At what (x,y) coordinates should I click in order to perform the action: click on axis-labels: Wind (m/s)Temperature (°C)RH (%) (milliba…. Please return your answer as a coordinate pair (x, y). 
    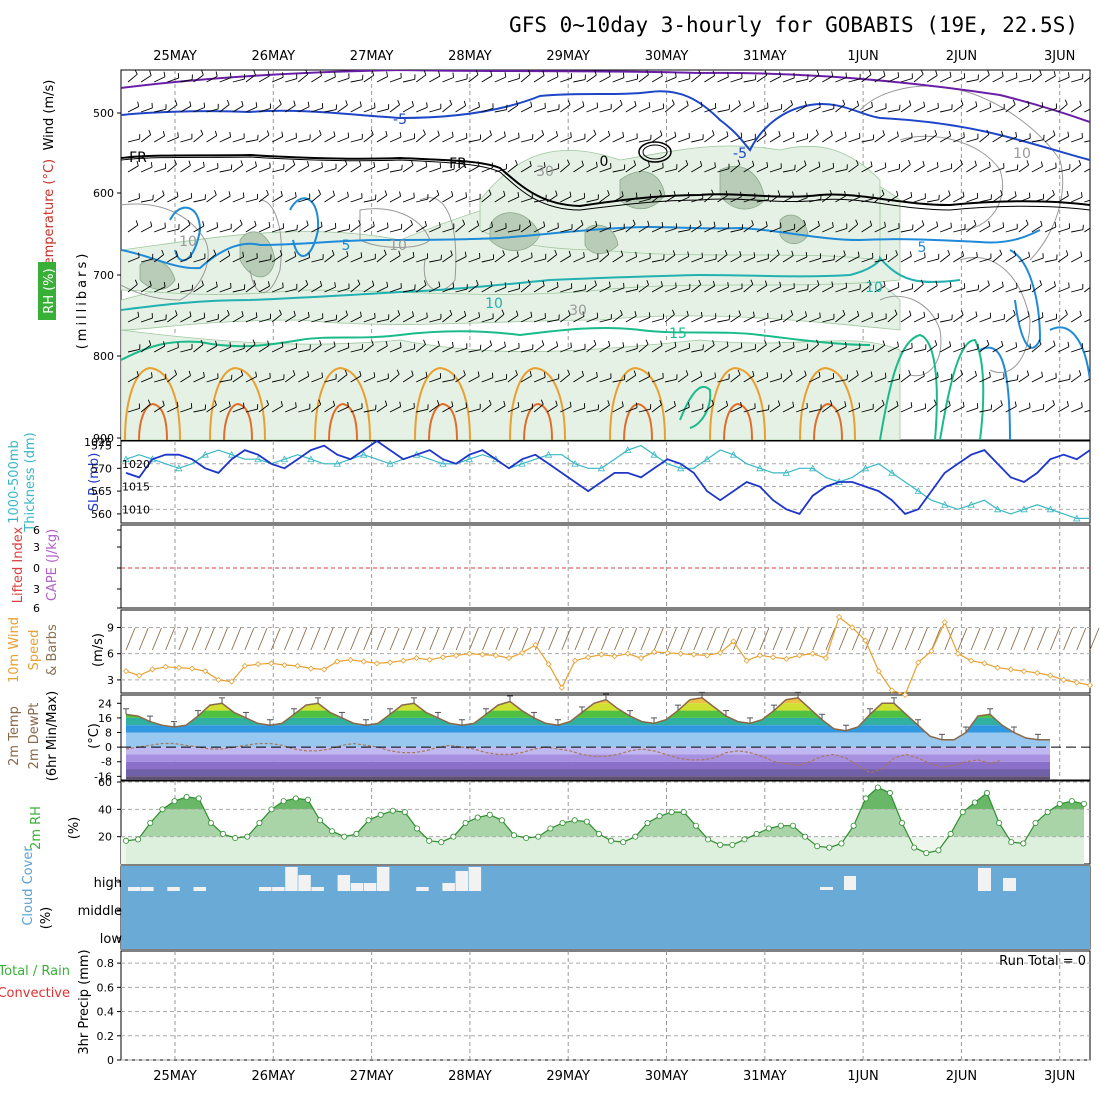
    Looking at the image, I should click on (53, 567).